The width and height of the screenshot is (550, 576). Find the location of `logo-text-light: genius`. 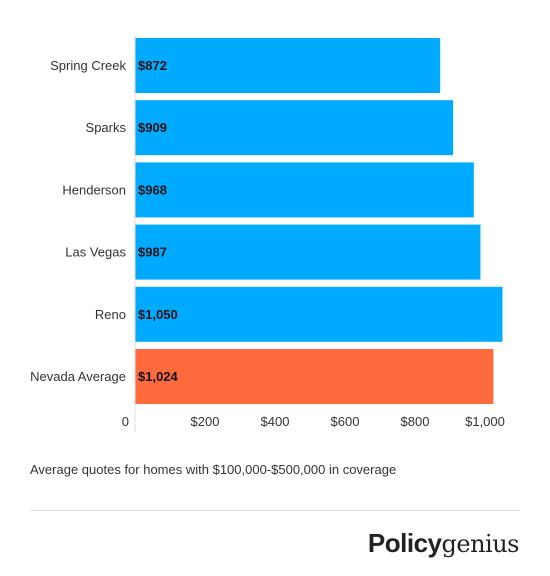

logo-text-light: genius is located at coordinates (480, 544).